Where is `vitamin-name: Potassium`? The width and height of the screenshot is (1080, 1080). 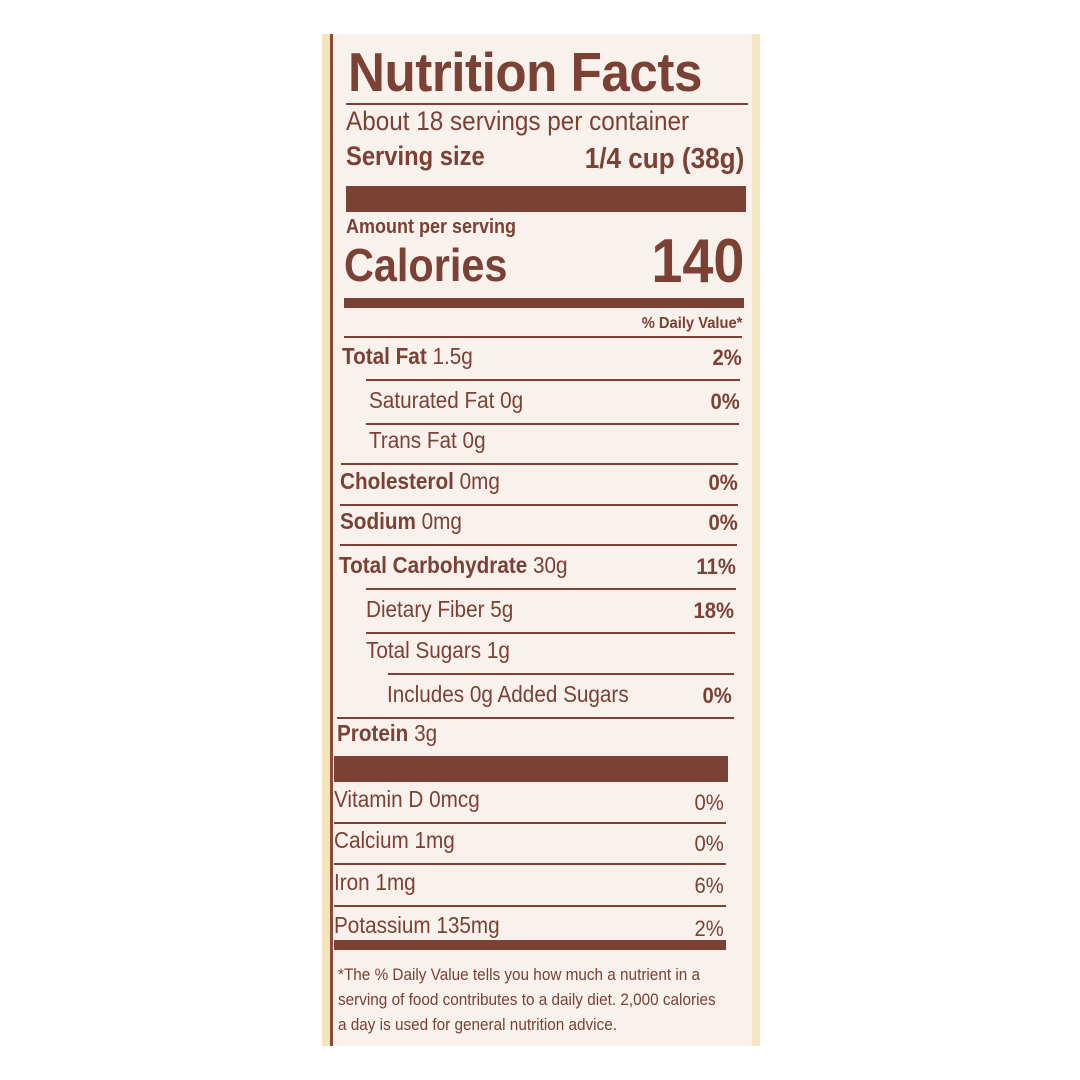 vitamin-name: Potassium is located at coordinates (382, 925).